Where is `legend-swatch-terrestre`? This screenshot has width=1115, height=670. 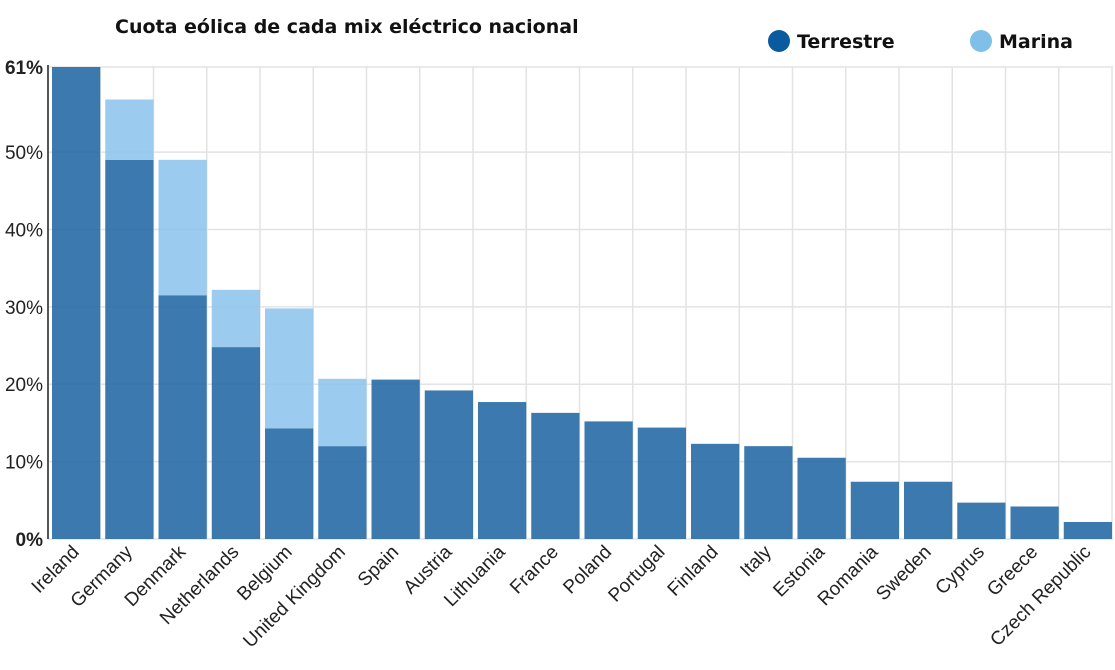
legend-swatch-terrestre is located at coordinates (779, 41).